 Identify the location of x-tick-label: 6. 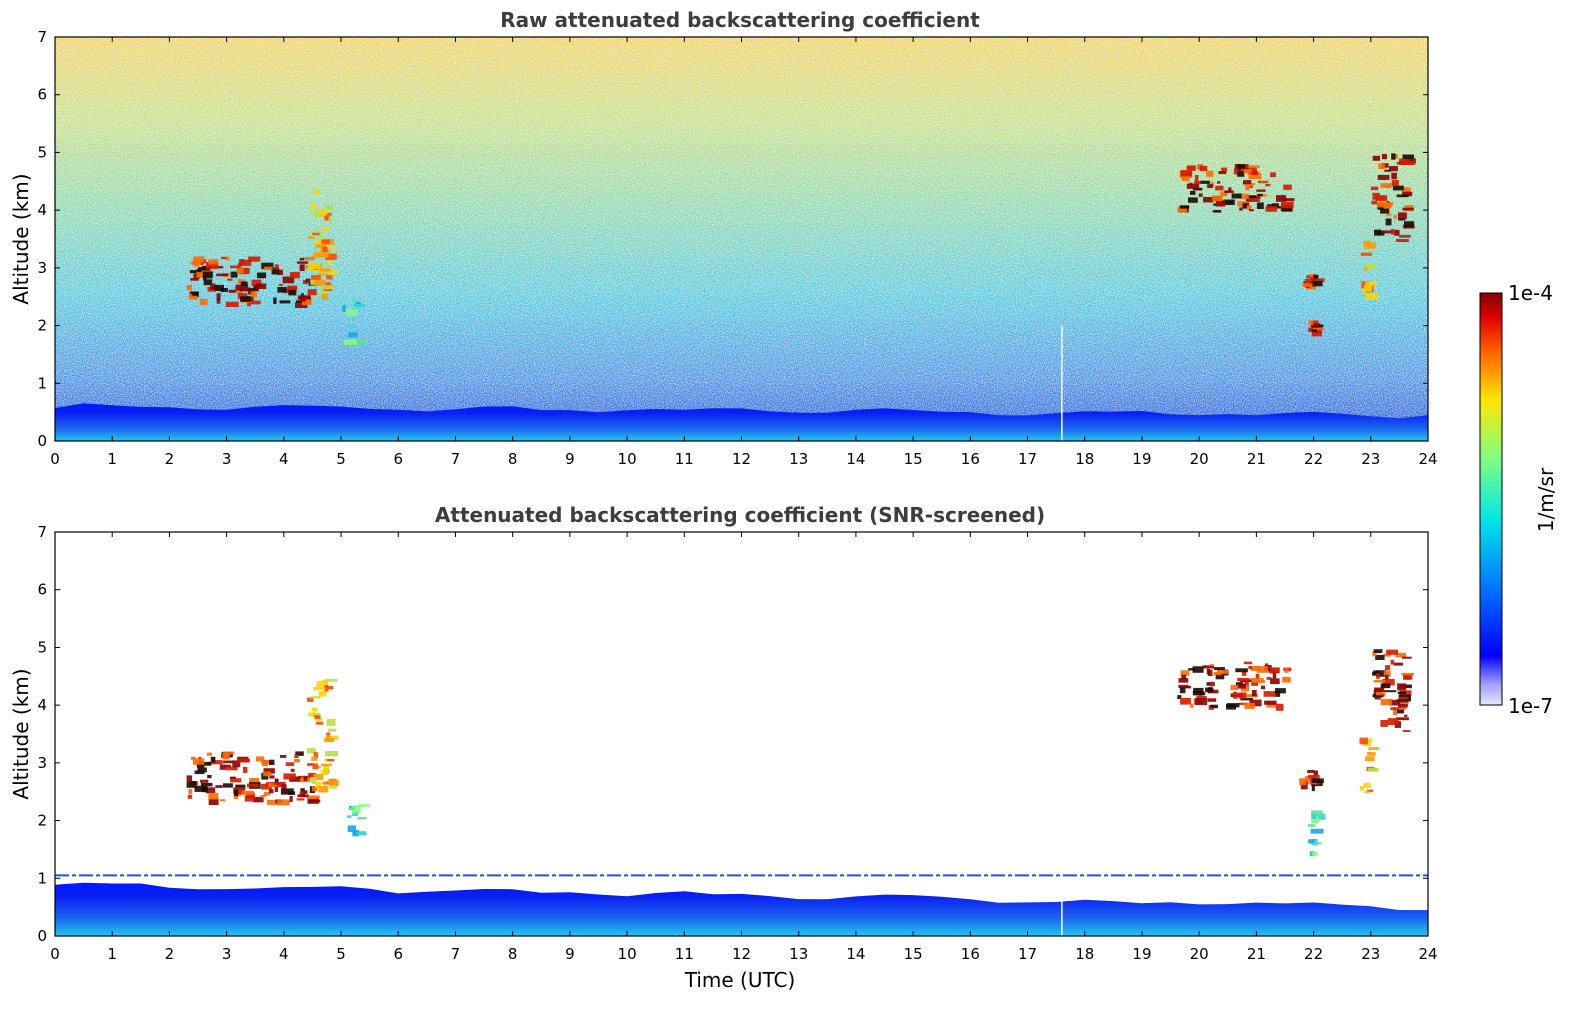
(398, 459).